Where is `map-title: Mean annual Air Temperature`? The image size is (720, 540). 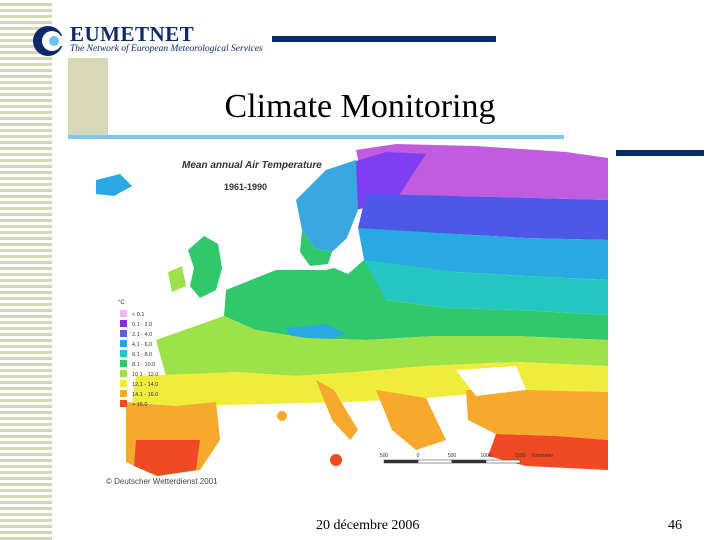 map-title: Mean annual Air Temperature is located at coordinates (252, 165).